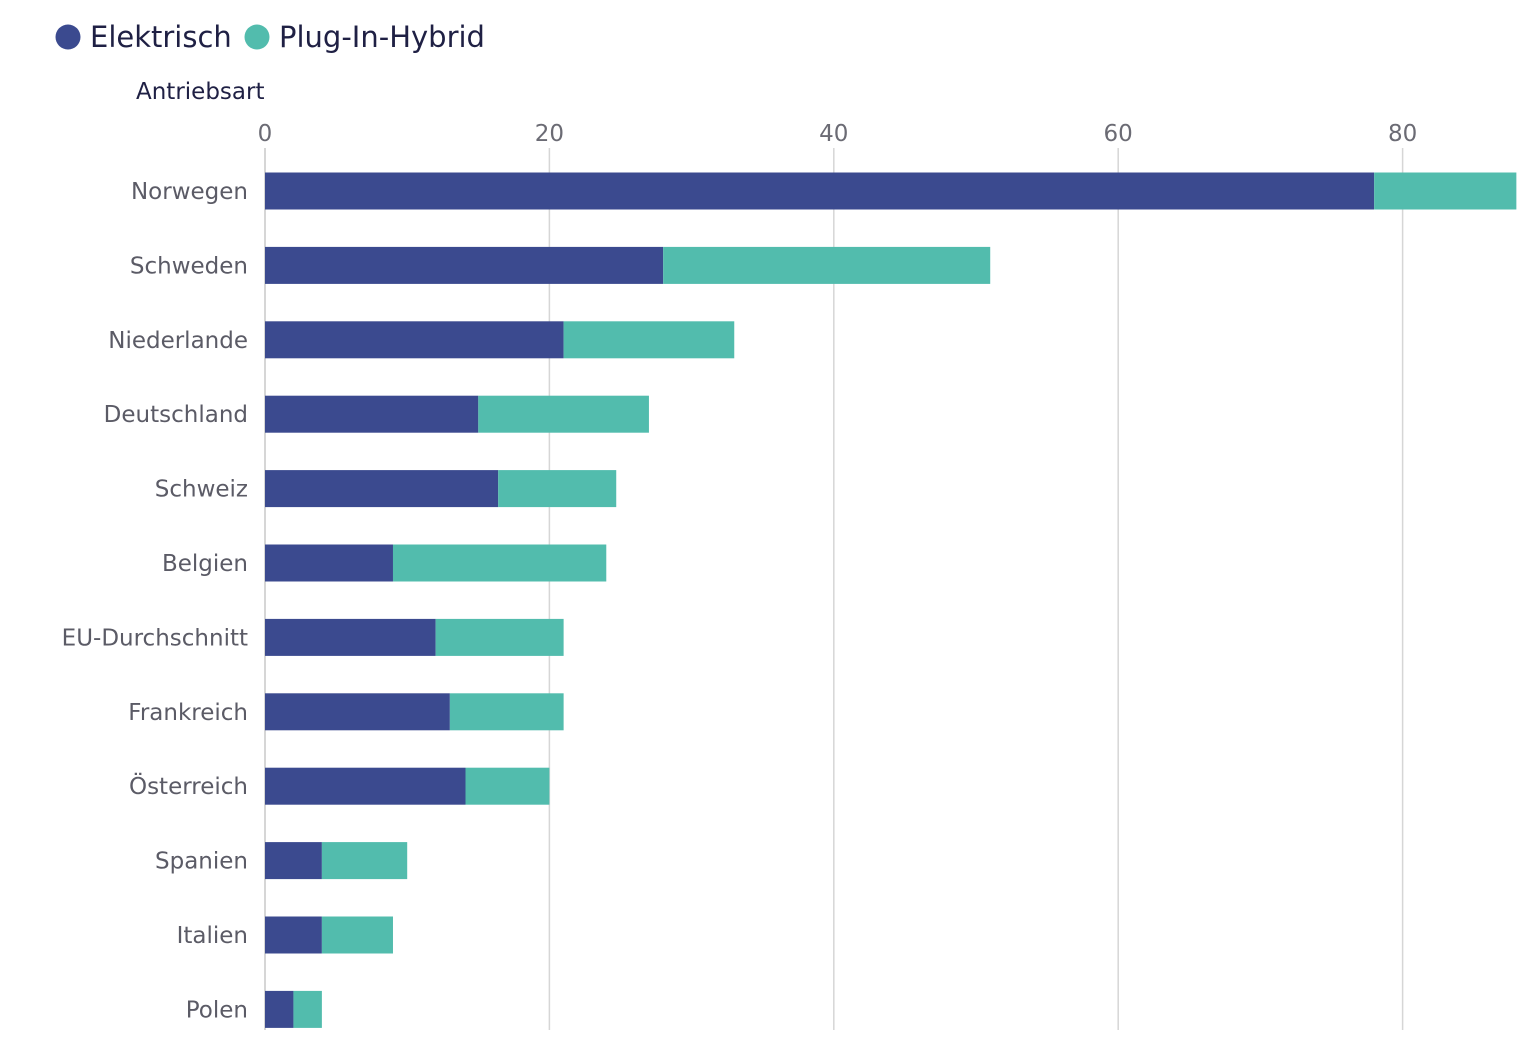 This screenshot has height=1054, width=1536. What do you see at coordinates (188, 713) in the screenshot?
I see `category-label: Frankreich` at bounding box center [188, 713].